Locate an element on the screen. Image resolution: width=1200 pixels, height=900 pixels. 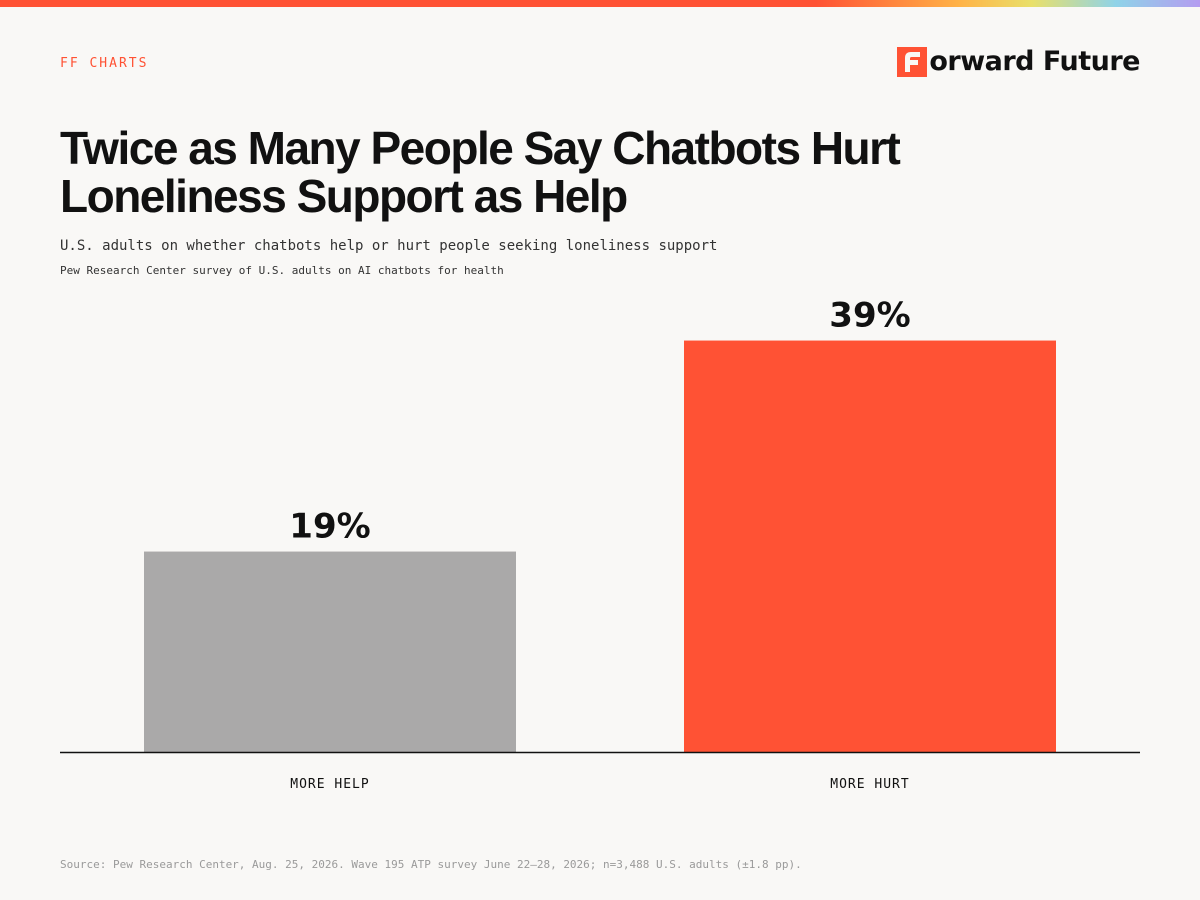
brand-logo: orward Future is located at coordinates (1018, 62).